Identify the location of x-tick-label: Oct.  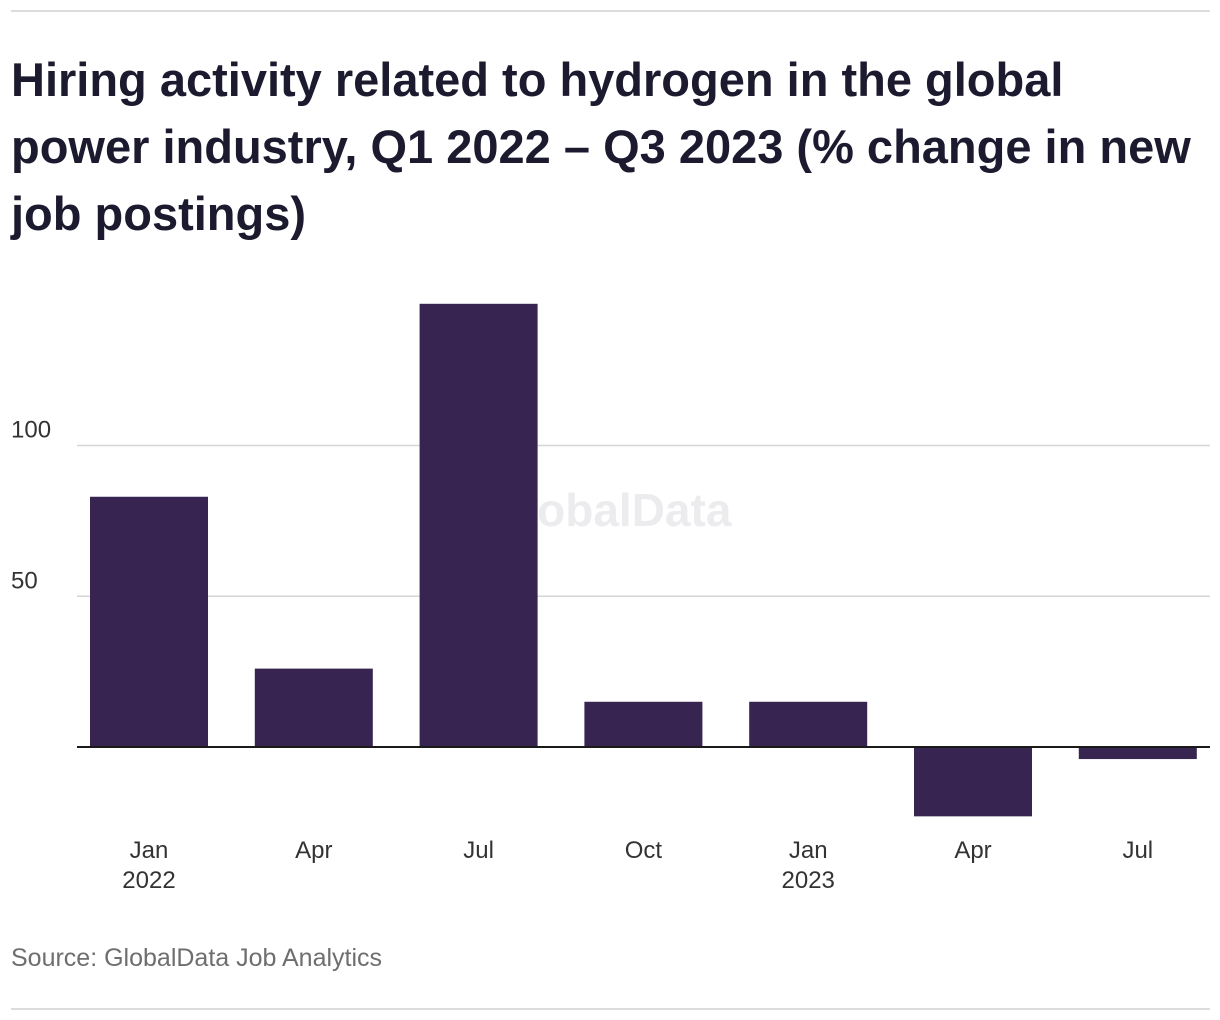
(644, 850).